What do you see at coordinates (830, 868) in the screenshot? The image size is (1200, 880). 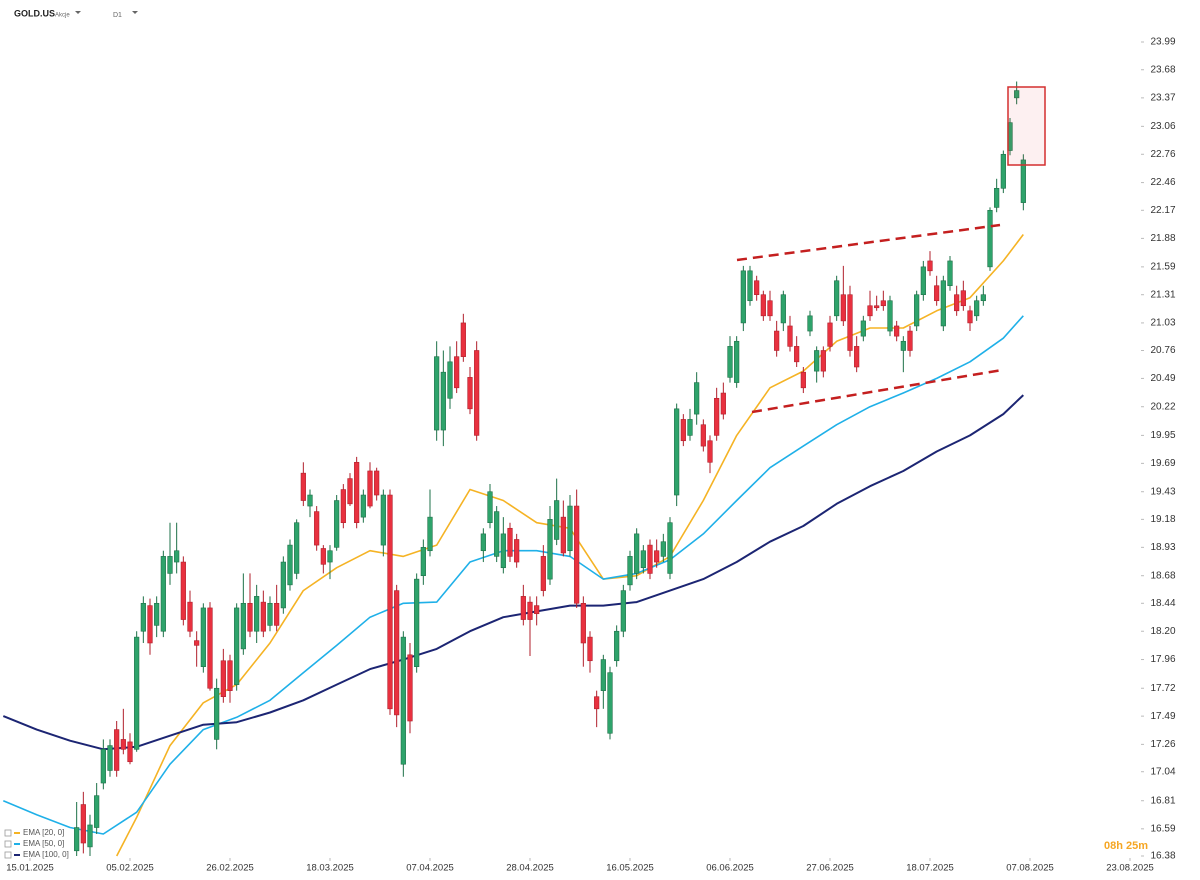 I see `x-tick-label: 27.06.2025` at bounding box center [830, 868].